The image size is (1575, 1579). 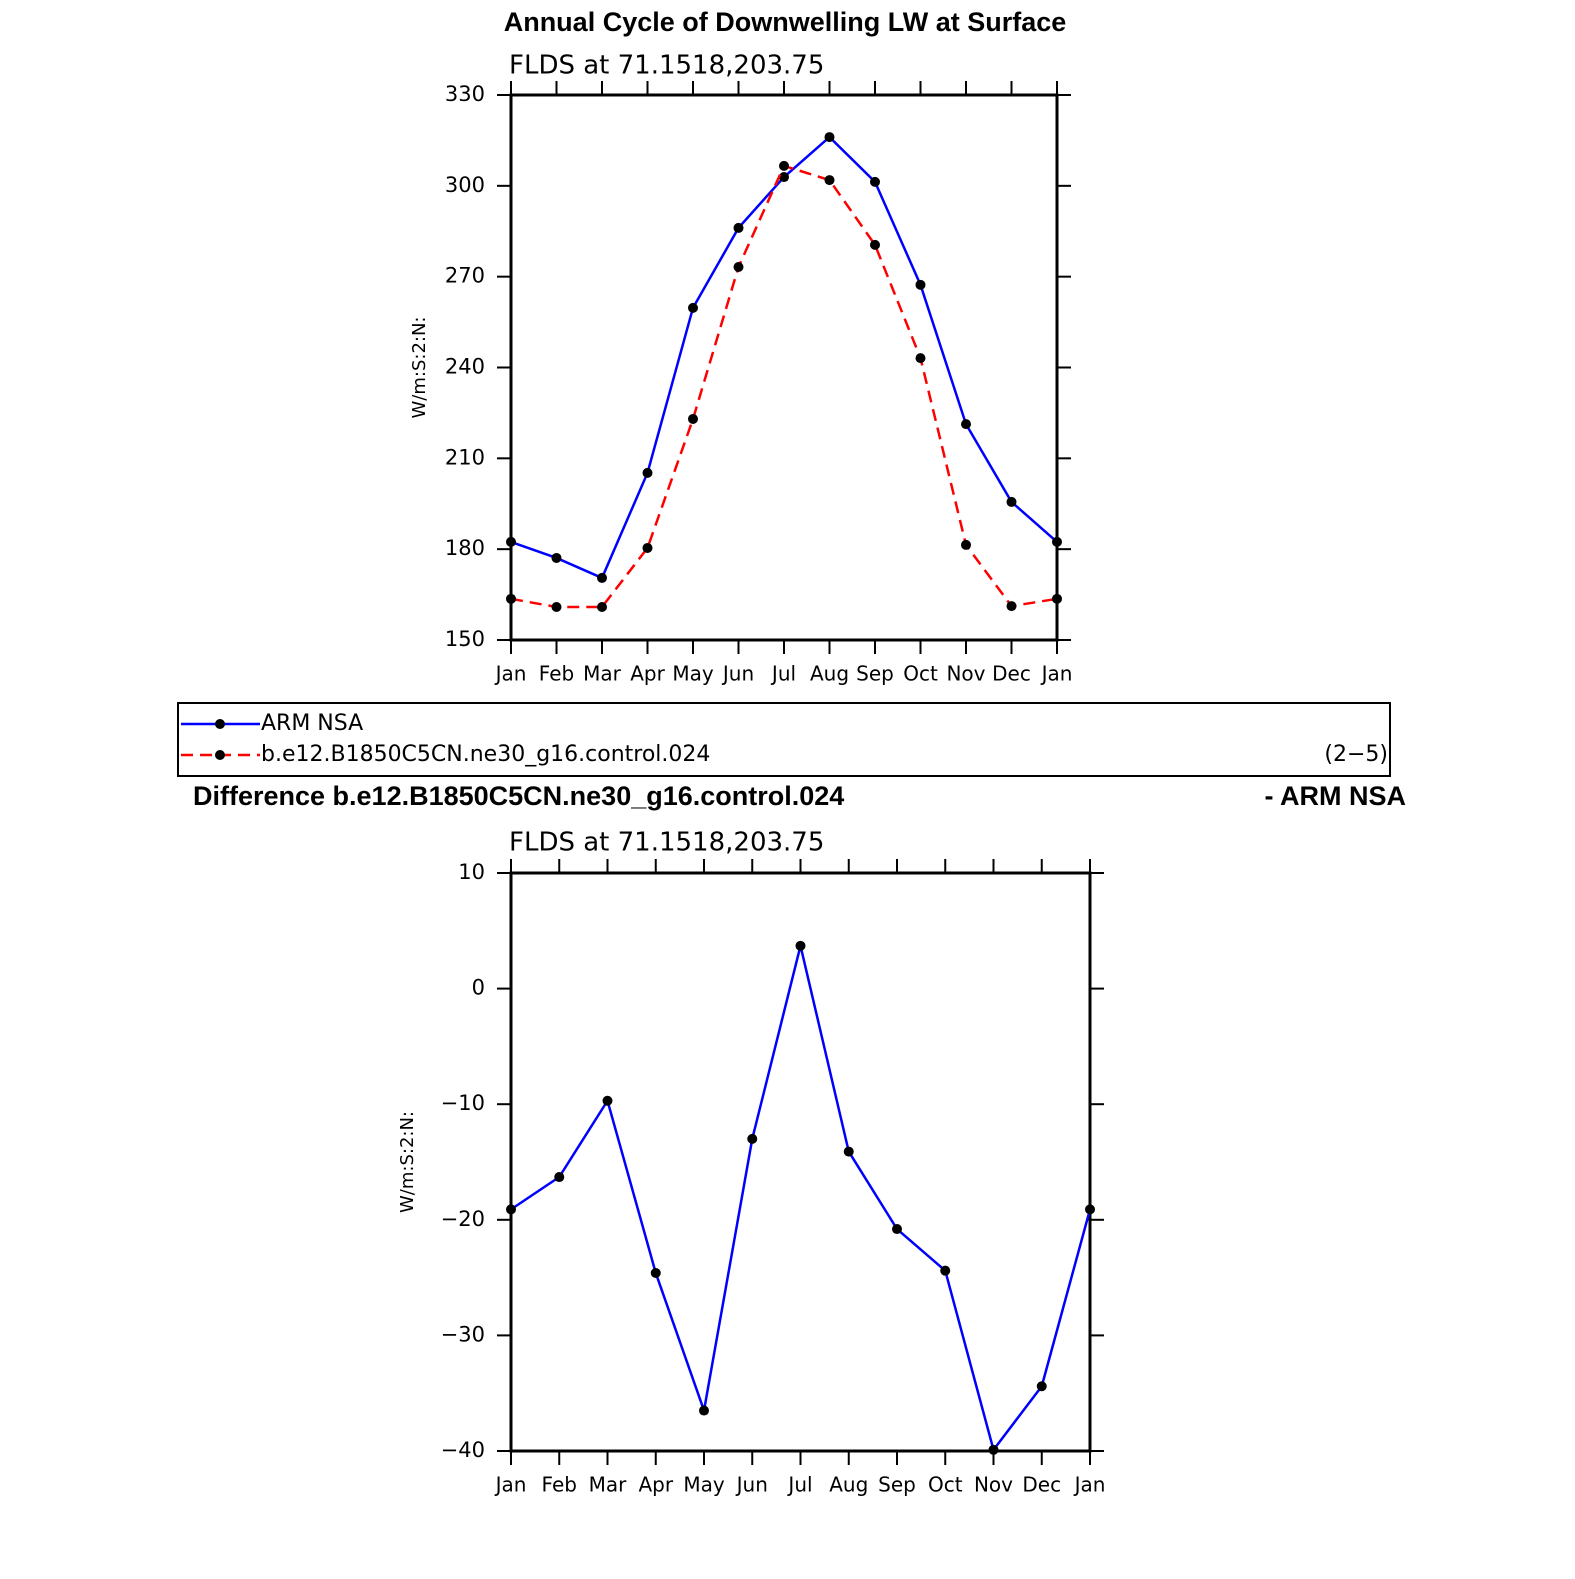 I want to click on y-tick-label: −10, so click(x=463, y=1103).